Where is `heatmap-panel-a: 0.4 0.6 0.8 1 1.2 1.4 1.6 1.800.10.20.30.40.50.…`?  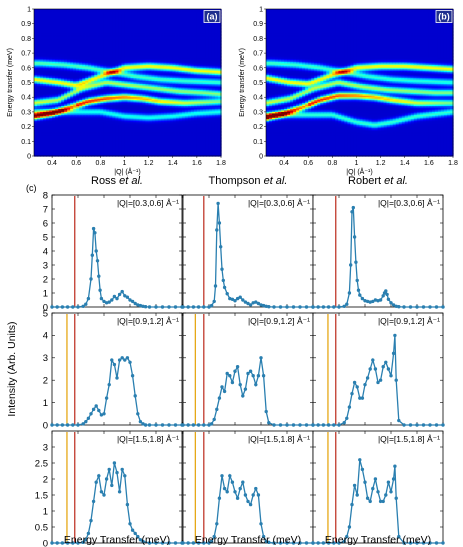 heatmap-panel-a: 0.4 0.6 0.8 1 1.2 1.4 1.6 1.800.10.20.30.40.50.… is located at coordinates (116, 92).